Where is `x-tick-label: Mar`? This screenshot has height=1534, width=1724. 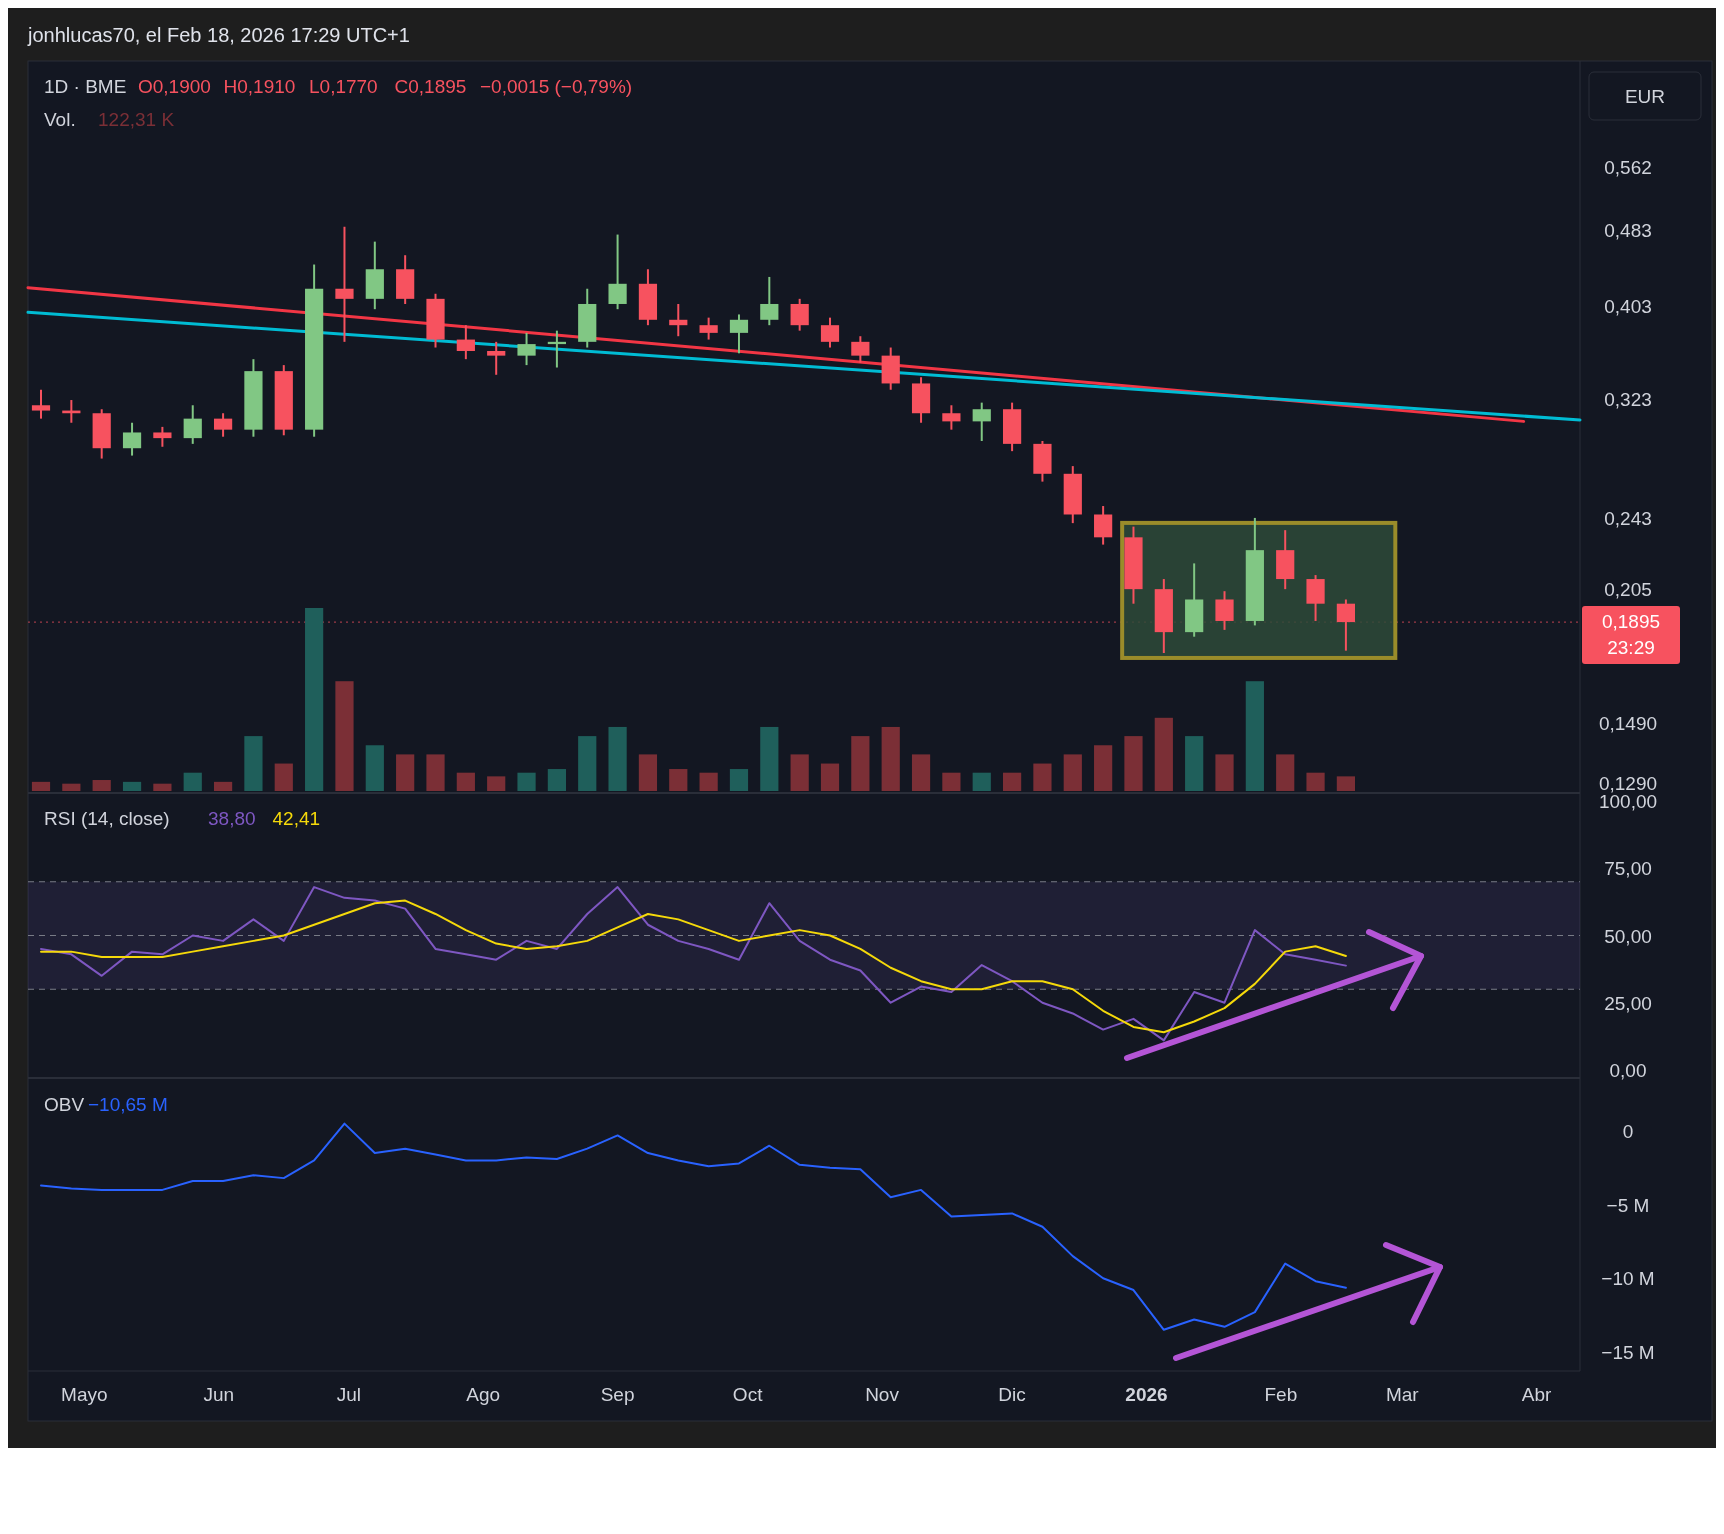
x-tick-label: Mar is located at coordinates (1402, 1394).